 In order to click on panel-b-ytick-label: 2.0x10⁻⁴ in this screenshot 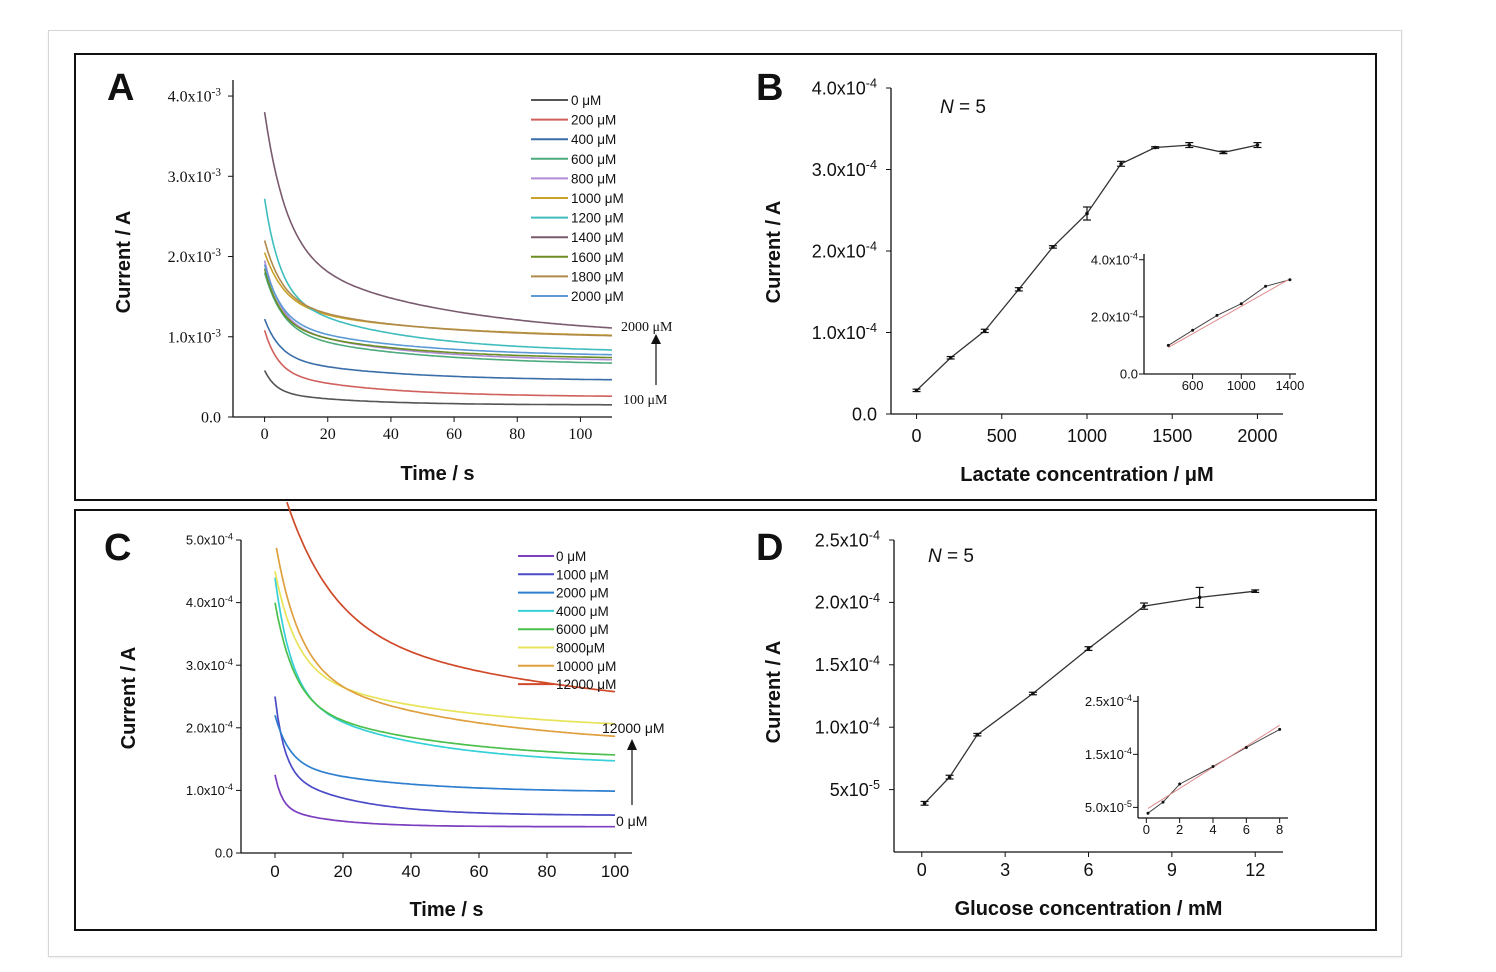, I will do `click(844, 250)`.